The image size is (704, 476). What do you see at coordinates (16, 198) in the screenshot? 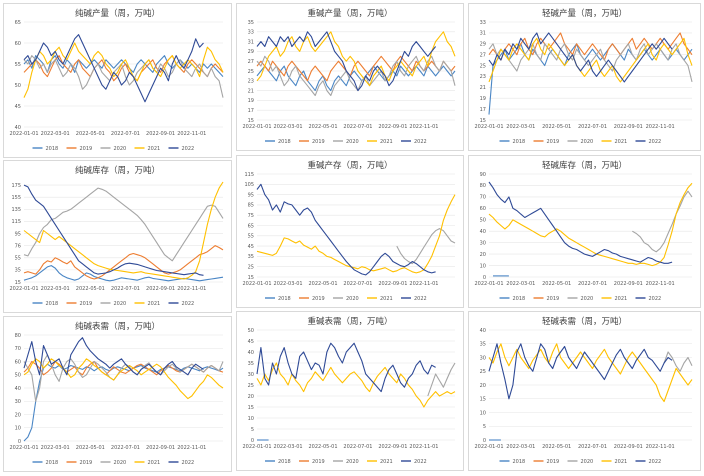
I see `y-tick-label: 155` at bounding box center [16, 198].